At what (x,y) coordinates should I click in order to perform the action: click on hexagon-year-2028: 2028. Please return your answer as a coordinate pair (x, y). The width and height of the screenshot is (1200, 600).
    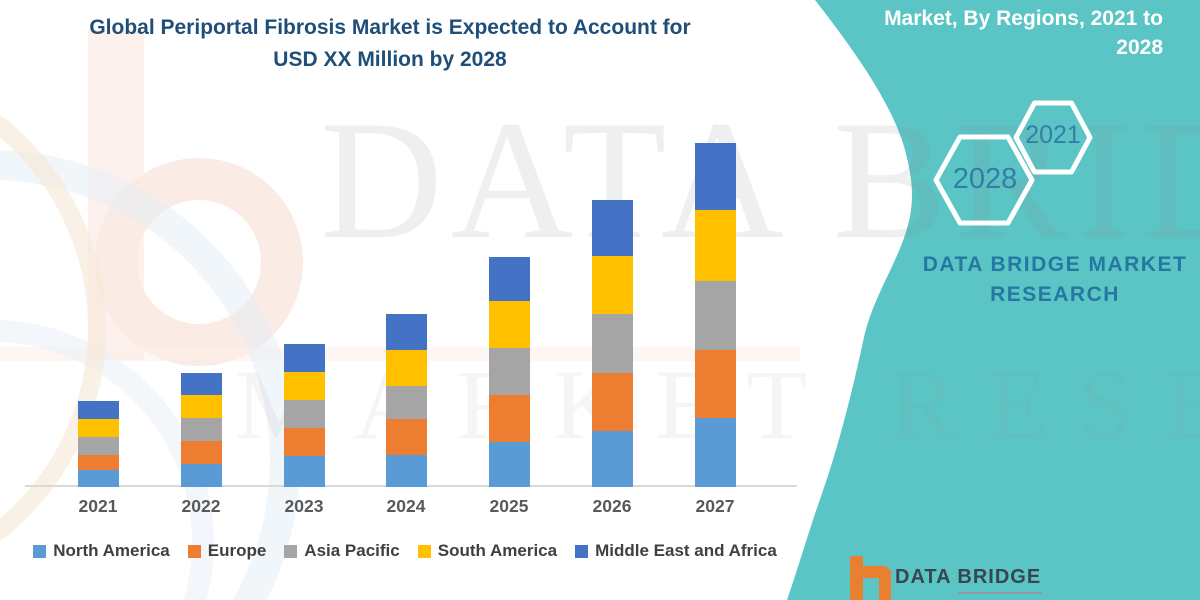
    Looking at the image, I should click on (985, 179).